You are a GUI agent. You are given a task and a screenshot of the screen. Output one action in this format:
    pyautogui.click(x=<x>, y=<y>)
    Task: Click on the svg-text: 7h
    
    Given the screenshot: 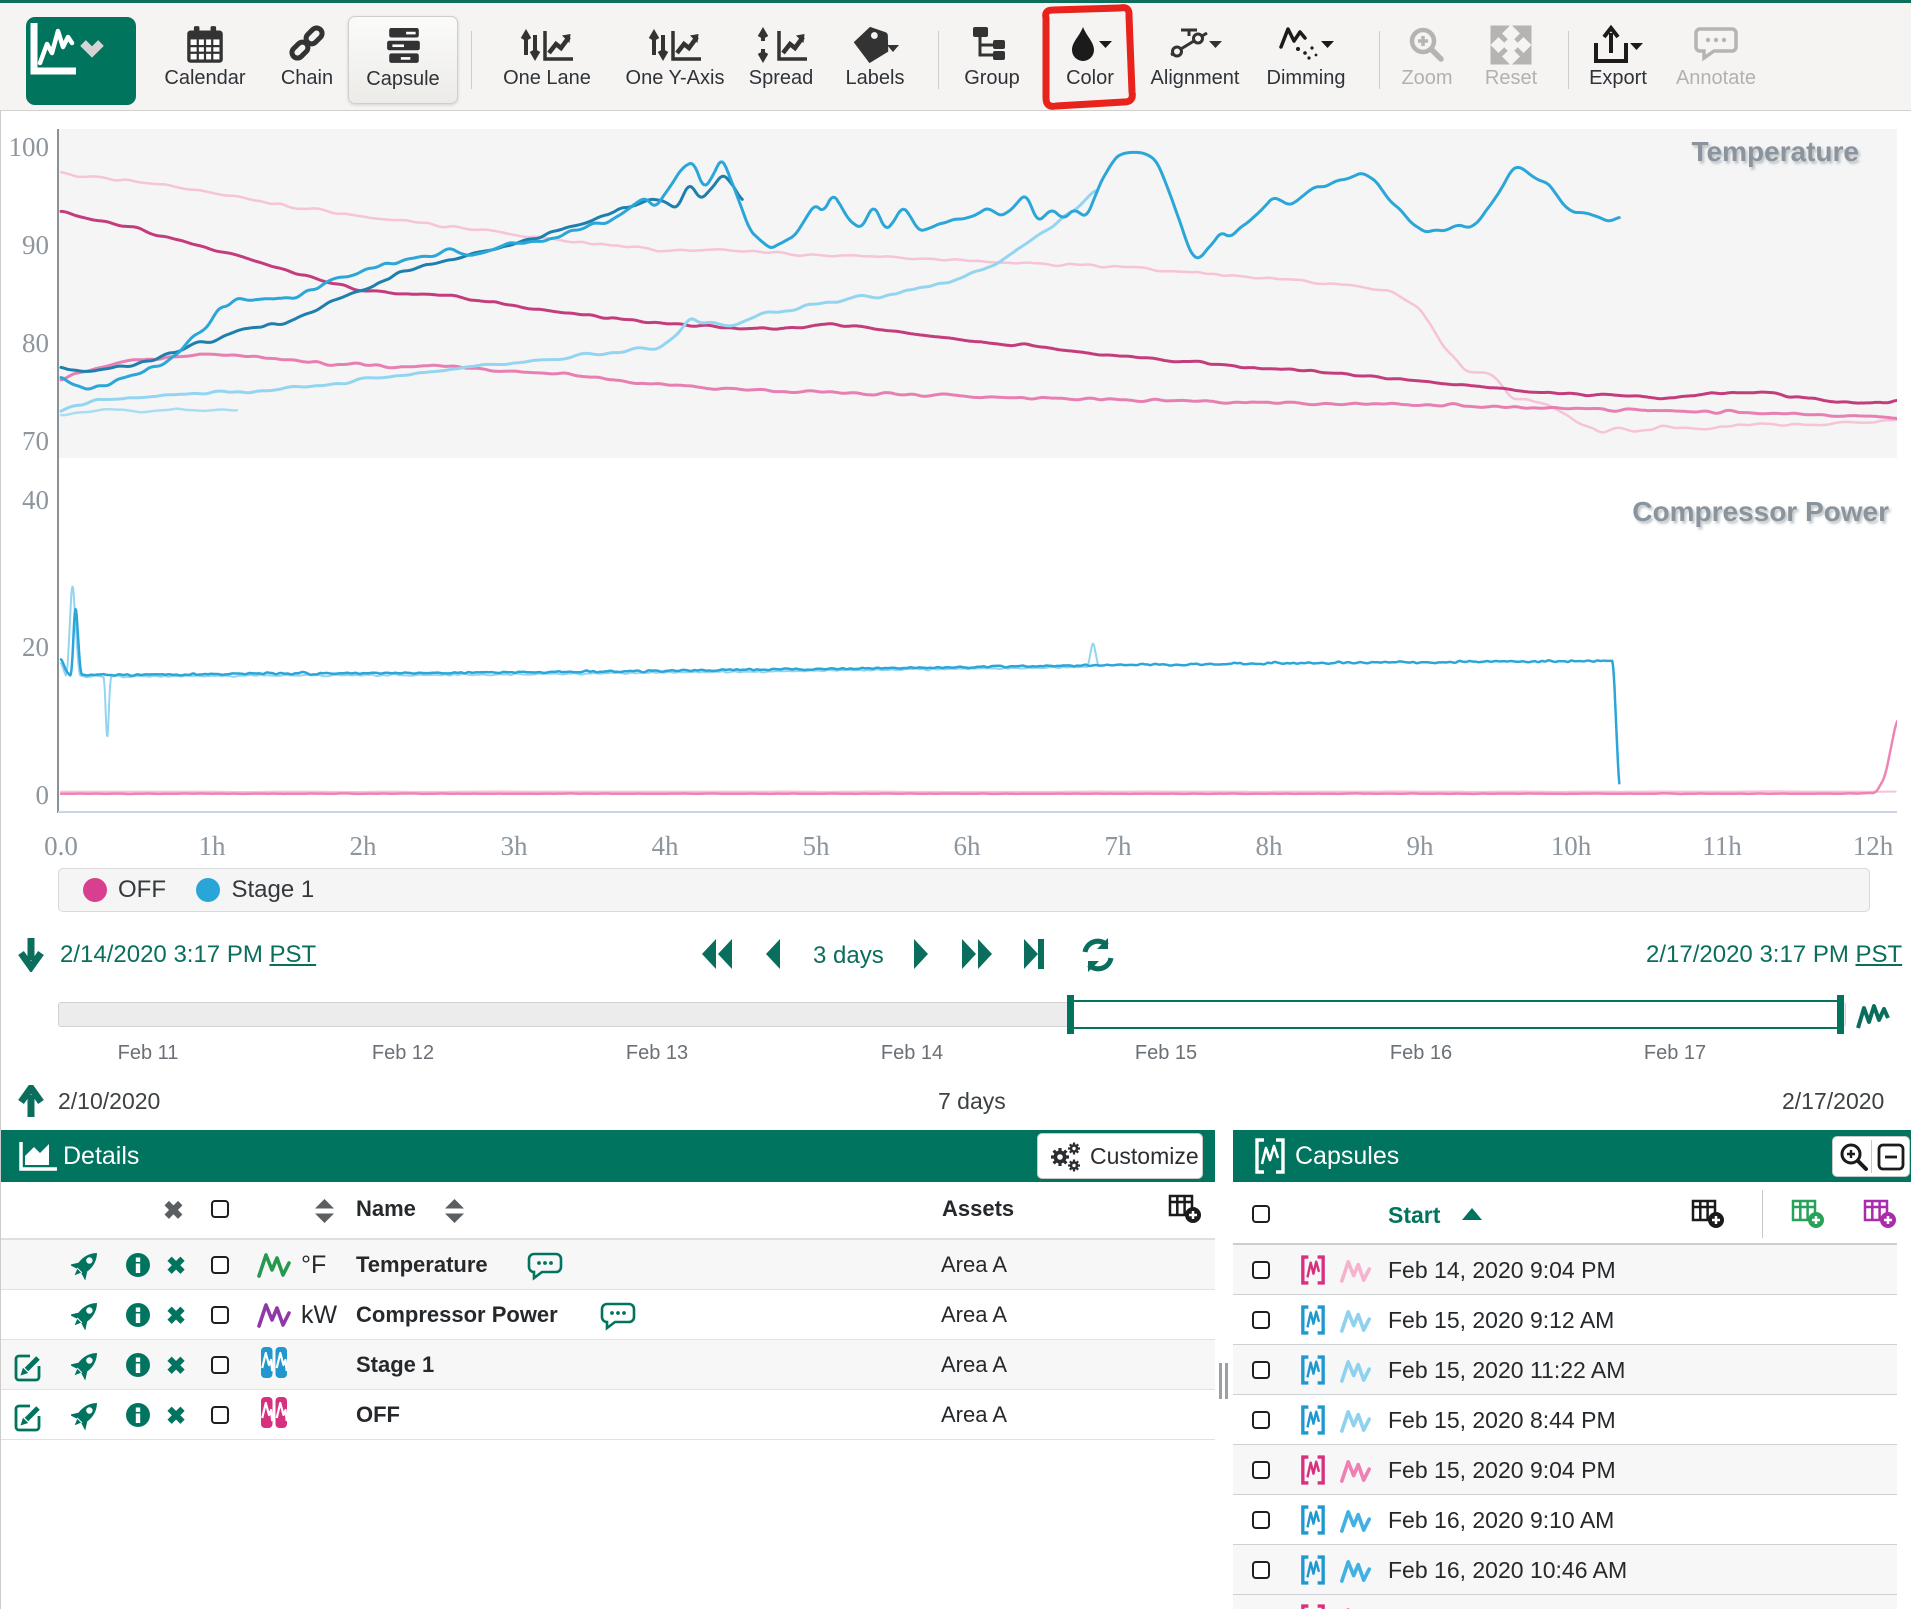 What is the action you would take?
    pyautogui.click(x=1119, y=846)
    